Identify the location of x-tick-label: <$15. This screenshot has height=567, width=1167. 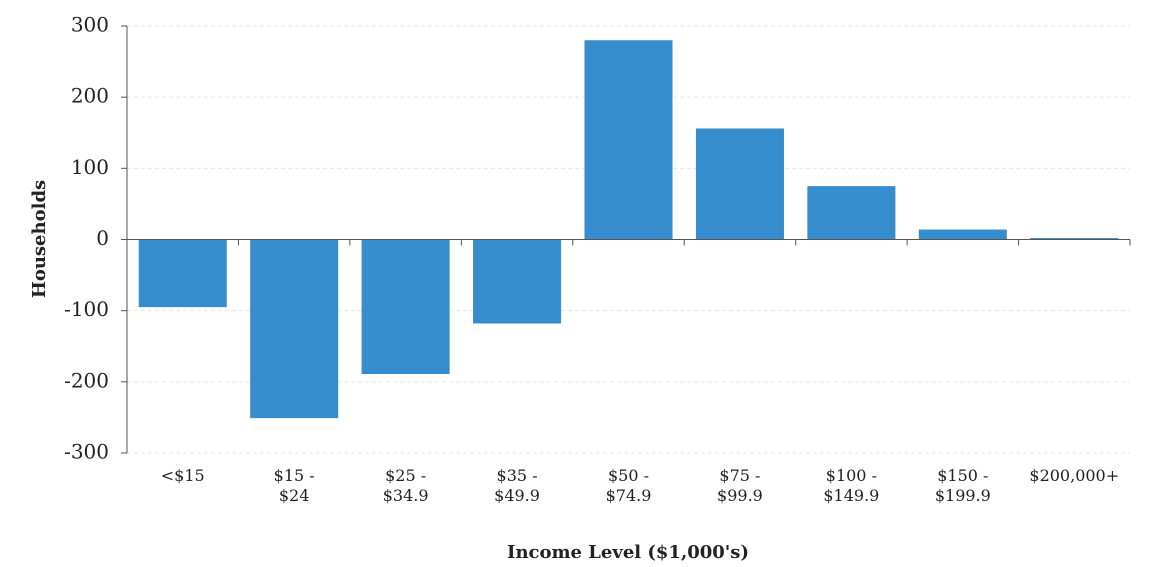
(182, 475).